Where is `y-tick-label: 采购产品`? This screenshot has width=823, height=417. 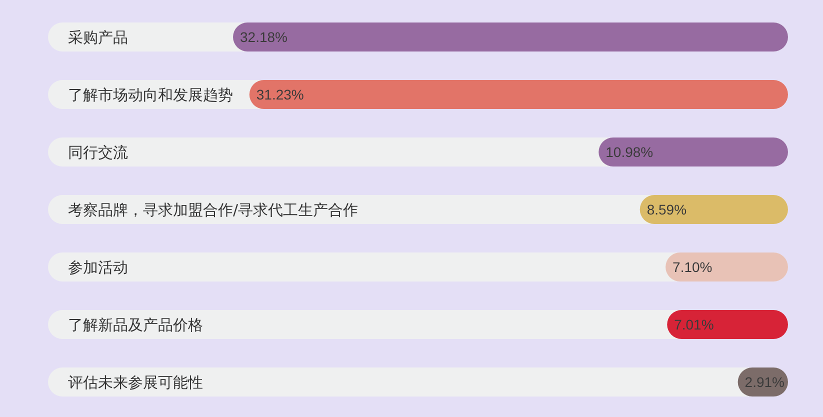
y-tick-label: 采购产品 is located at coordinates (98, 37).